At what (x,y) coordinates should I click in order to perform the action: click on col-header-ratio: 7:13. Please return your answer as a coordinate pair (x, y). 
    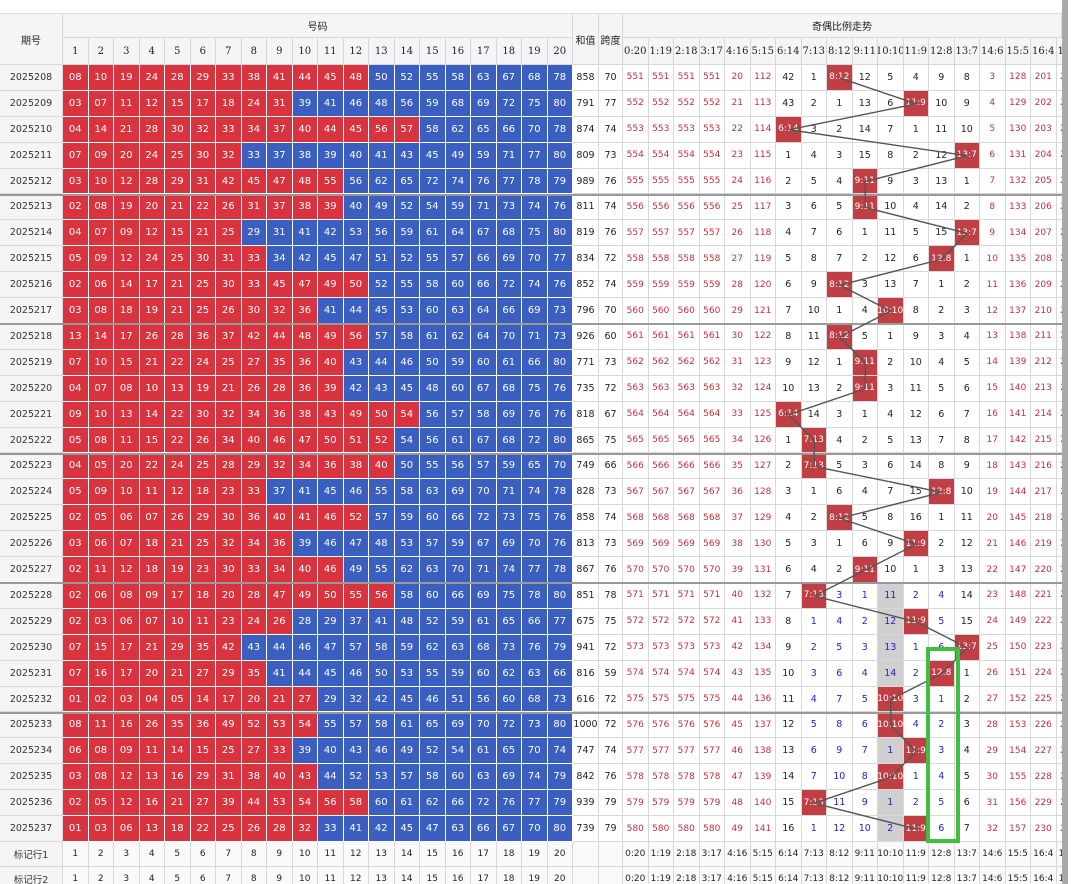
    Looking at the image, I should click on (814, 51).